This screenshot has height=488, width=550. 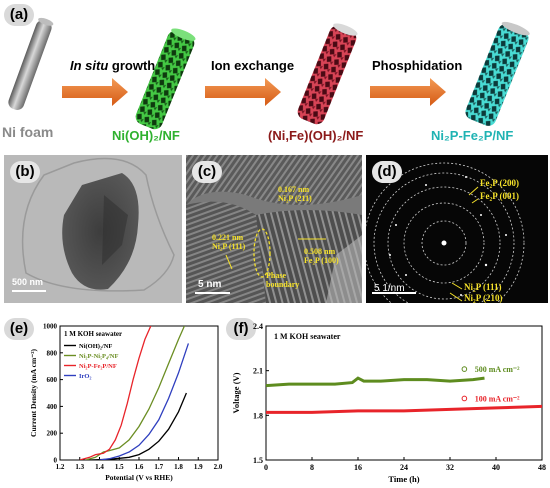 What do you see at coordinates (483, 298) in the screenshot?
I see `ring-label-ni2p-210: Ni₂P (210)` at bounding box center [483, 298].